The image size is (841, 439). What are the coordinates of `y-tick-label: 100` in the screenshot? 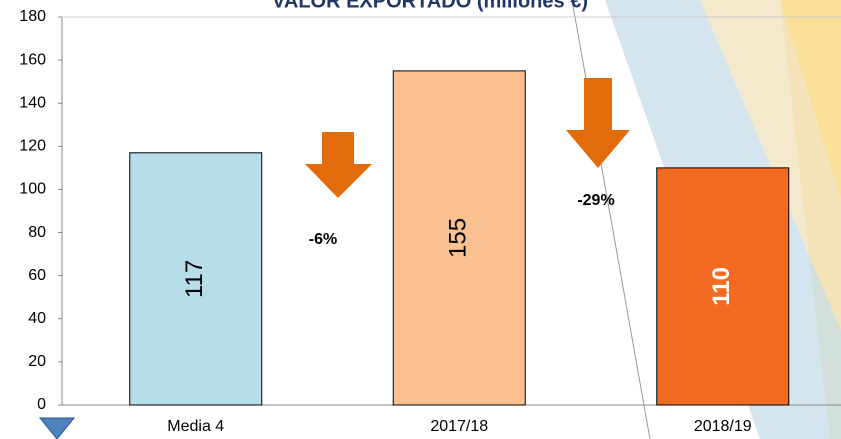 It's located at (32, 189).